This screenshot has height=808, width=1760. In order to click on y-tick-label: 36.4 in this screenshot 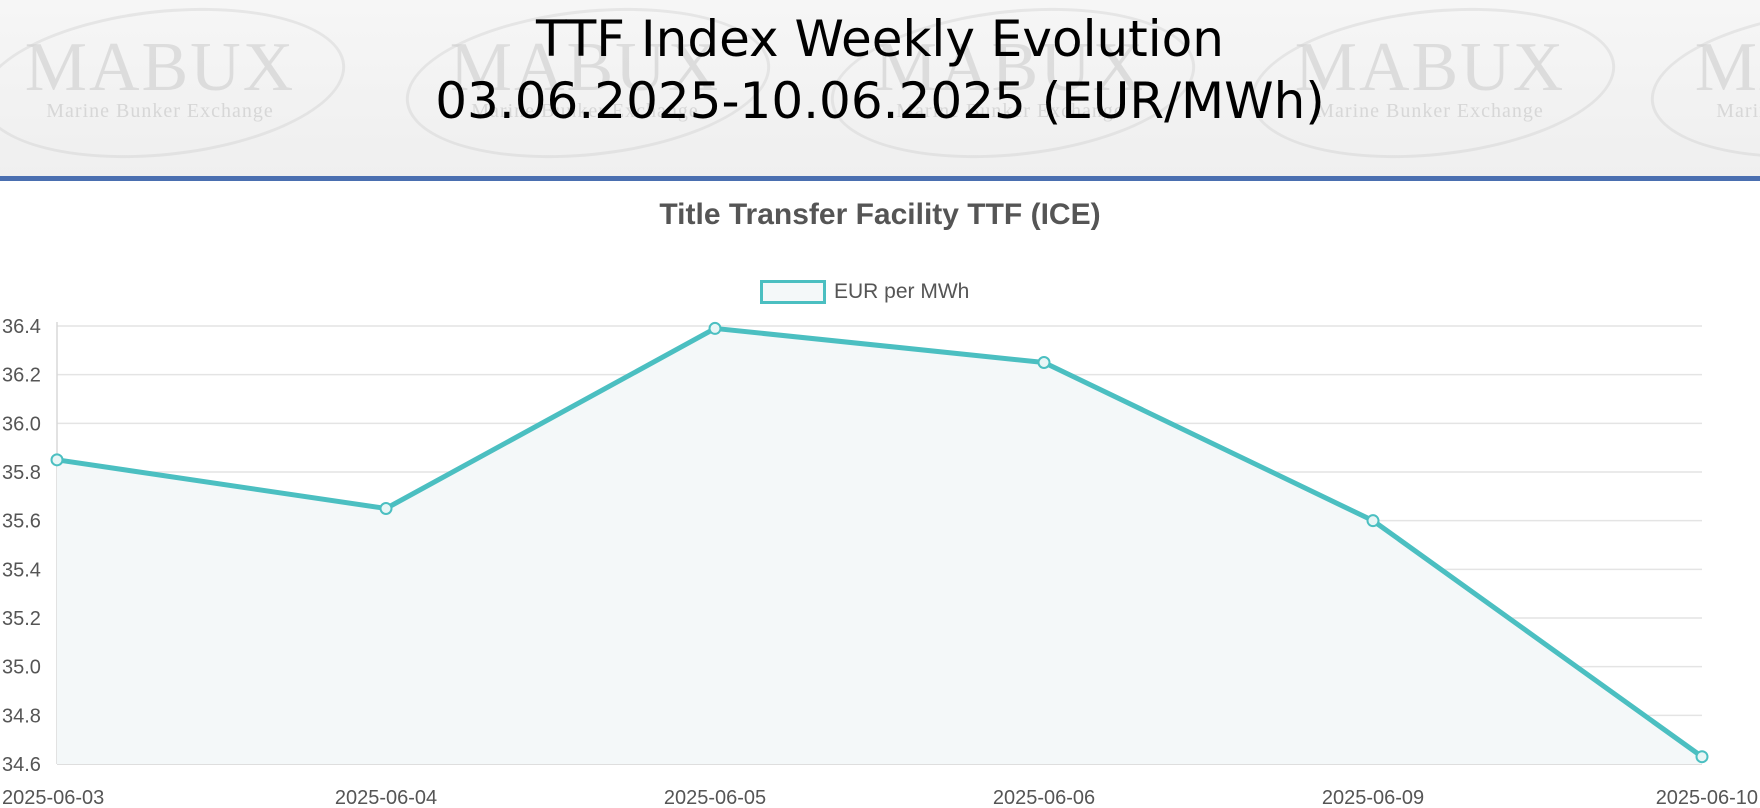, I will do `click(21, 327)`.